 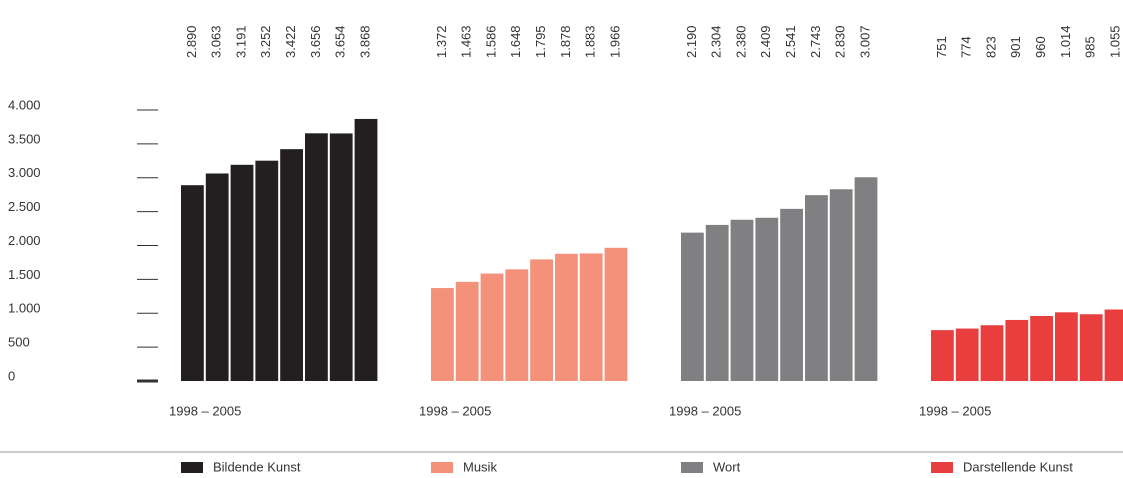 What do you see at coordinates (19, 342) in the screenshot?
I see `y-tick-label: 500` at bounding box center [19, 342].